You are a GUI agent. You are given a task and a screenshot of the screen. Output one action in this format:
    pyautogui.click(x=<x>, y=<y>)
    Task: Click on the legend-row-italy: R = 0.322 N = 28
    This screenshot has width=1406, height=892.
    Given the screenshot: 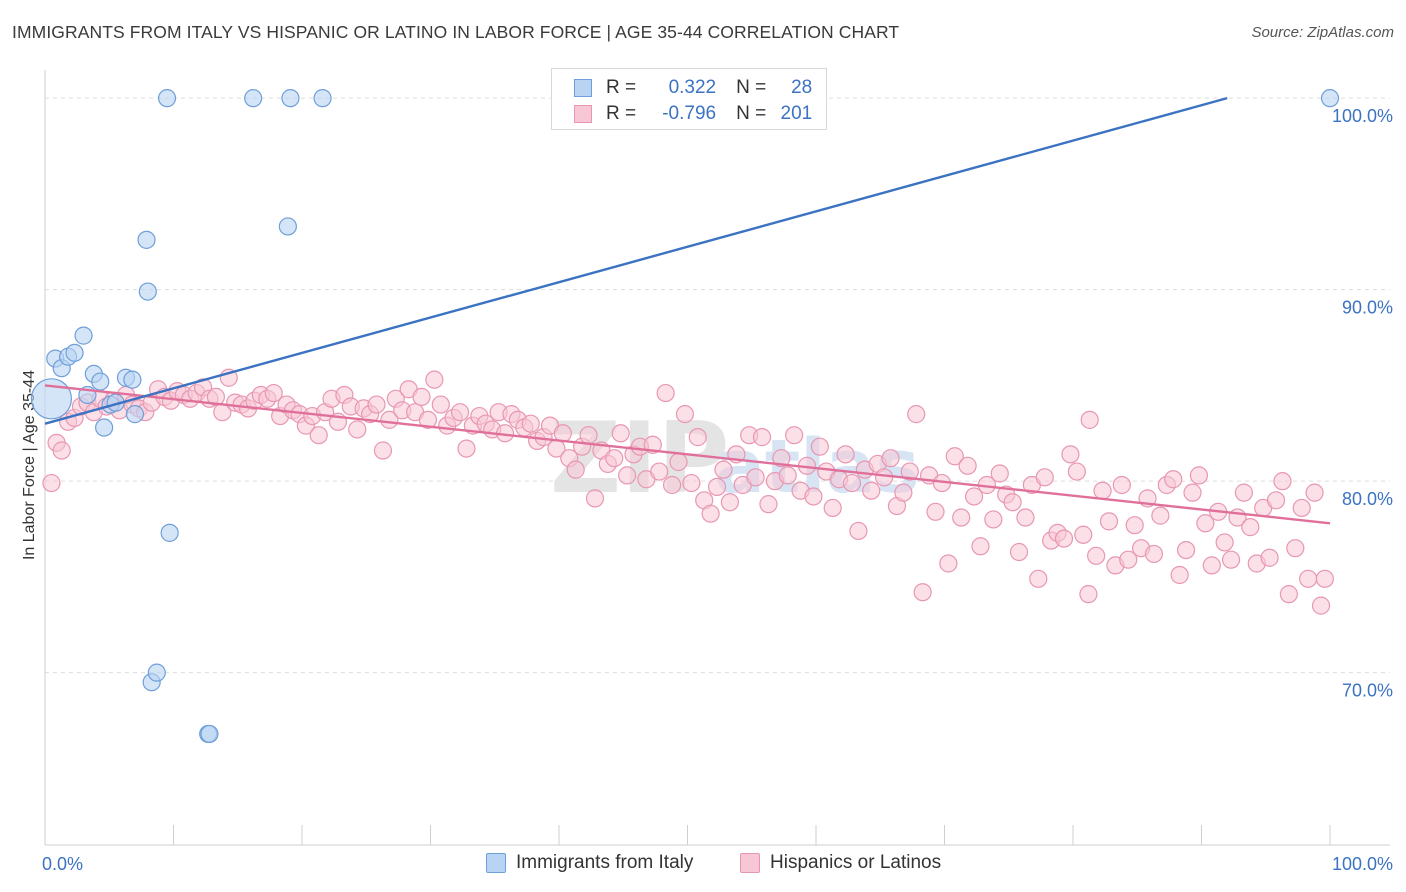 What is the action you would take?
    pyautogui.click(x=693, y=88)
    